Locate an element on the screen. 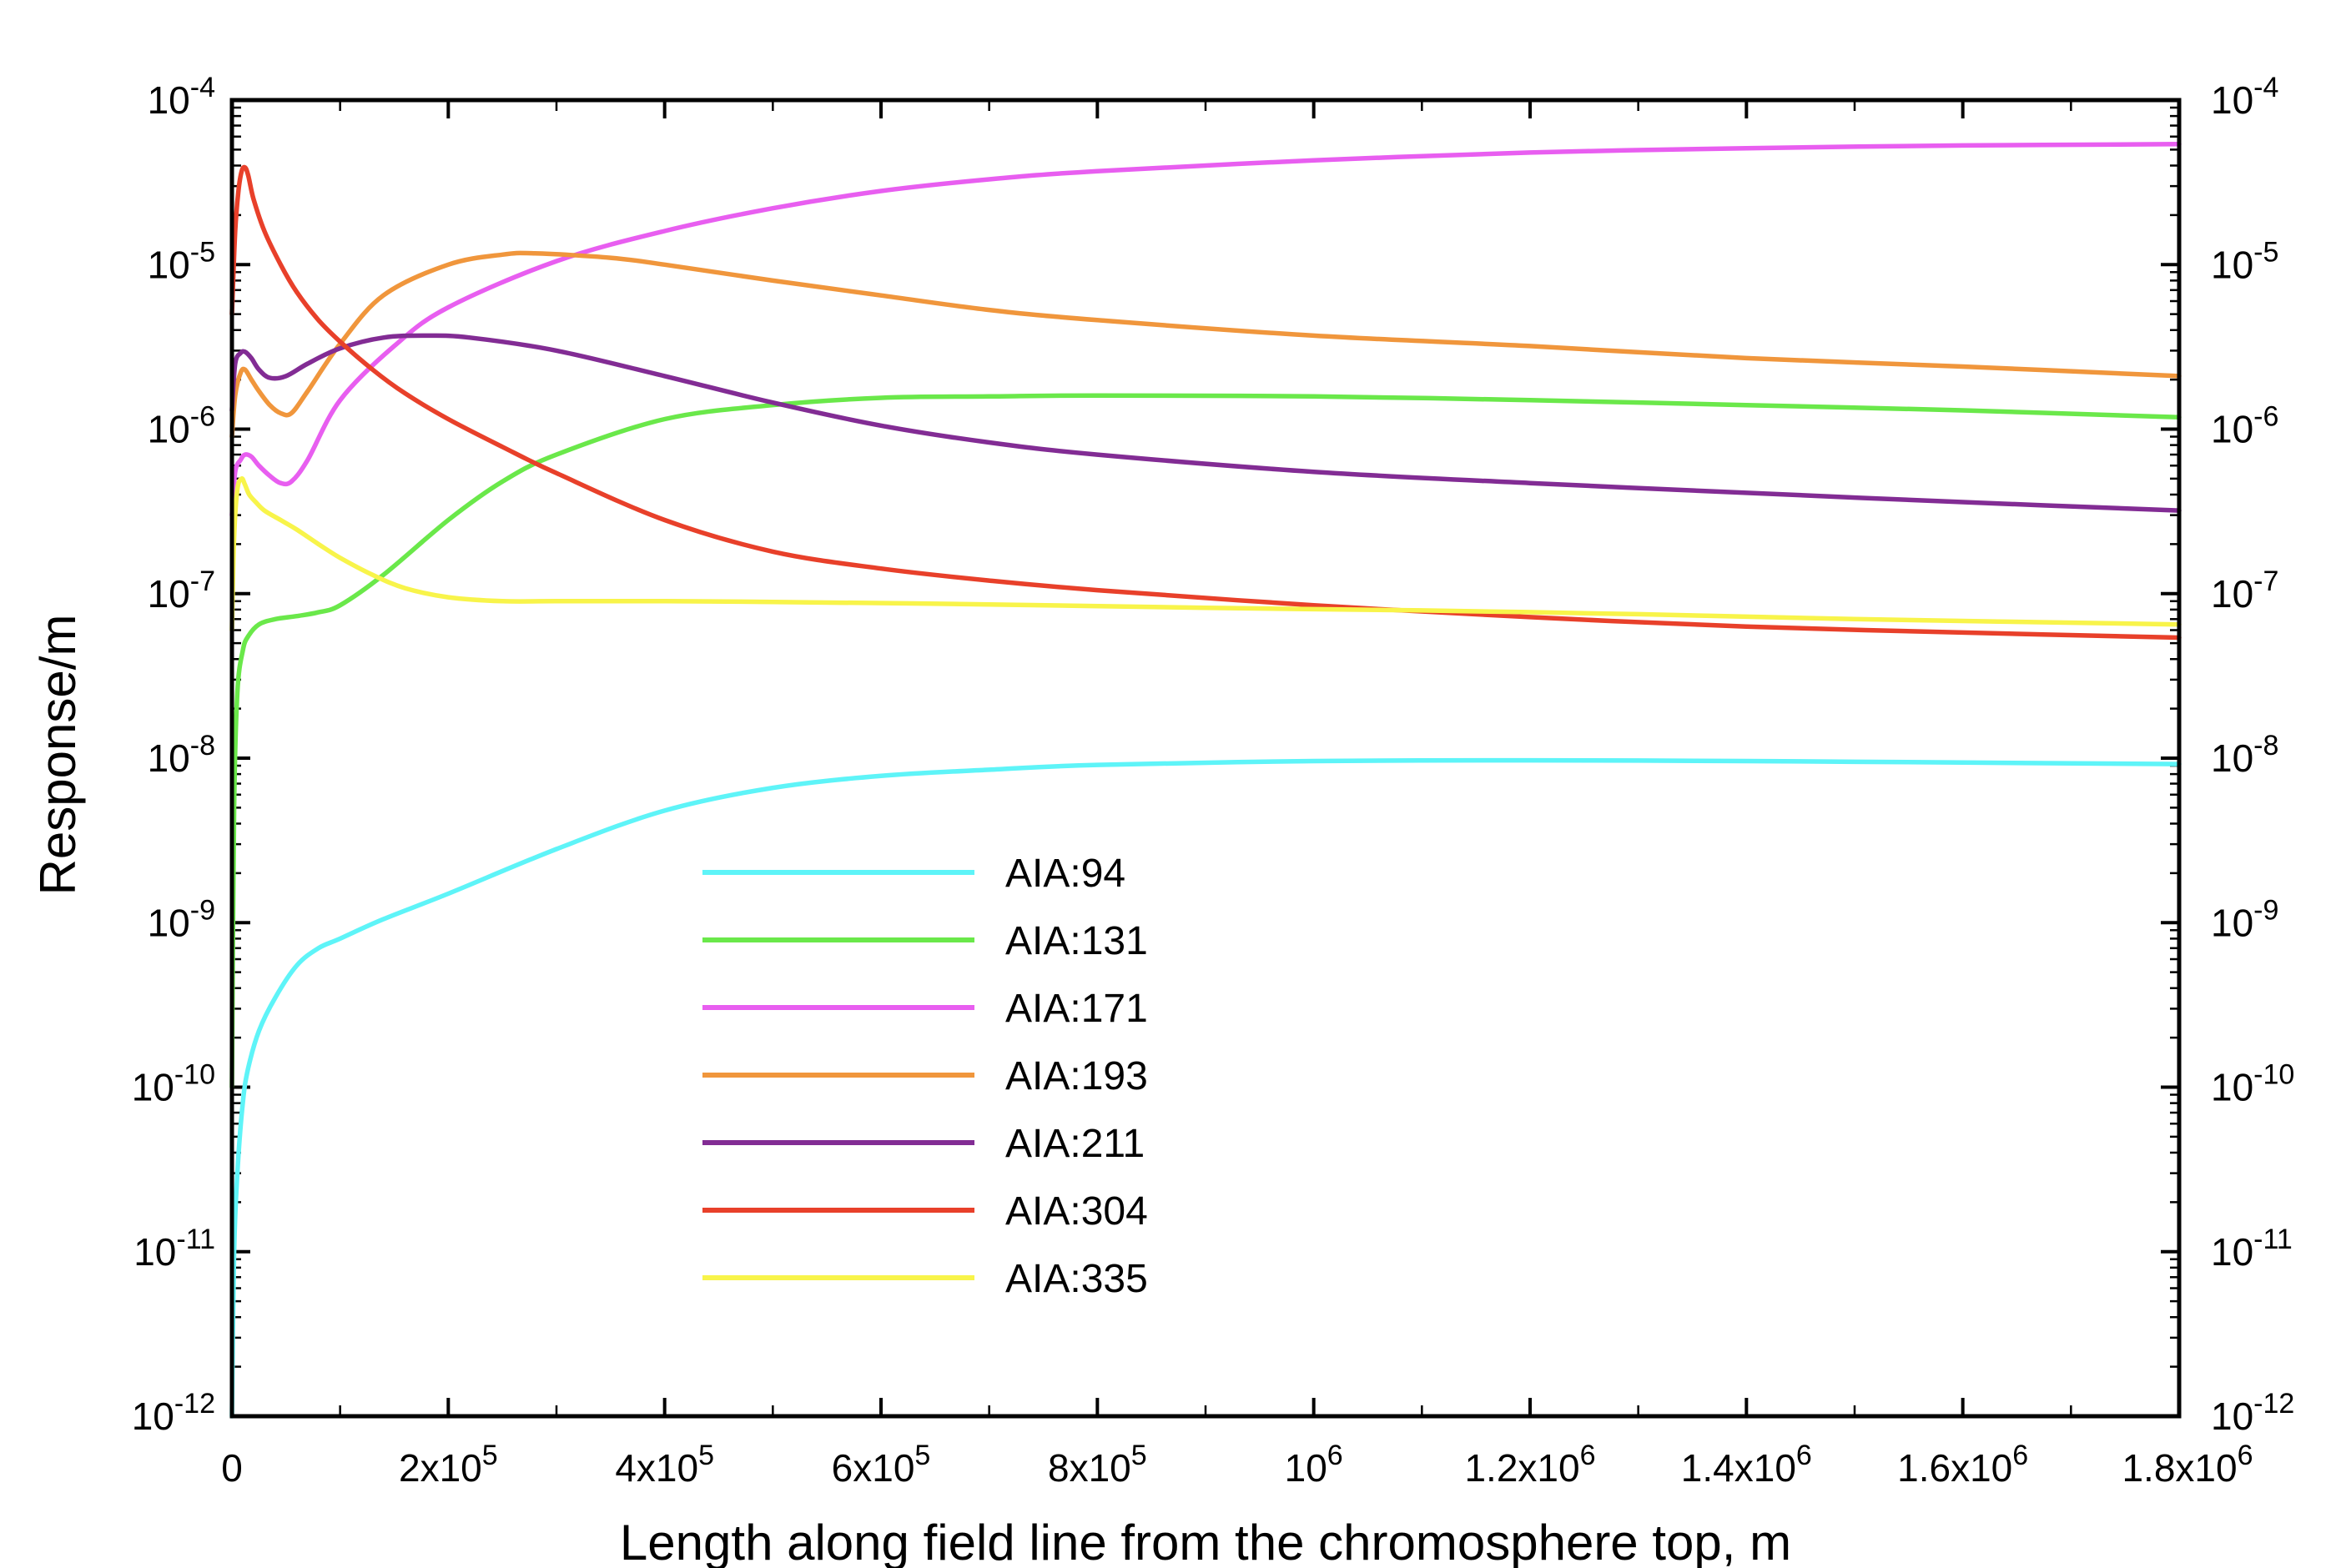 Image resolution: width=2336 pixels, height=1568 pixels. x-tick-label: 1.8x10⁶ is located at coordinates (2187, 1465).